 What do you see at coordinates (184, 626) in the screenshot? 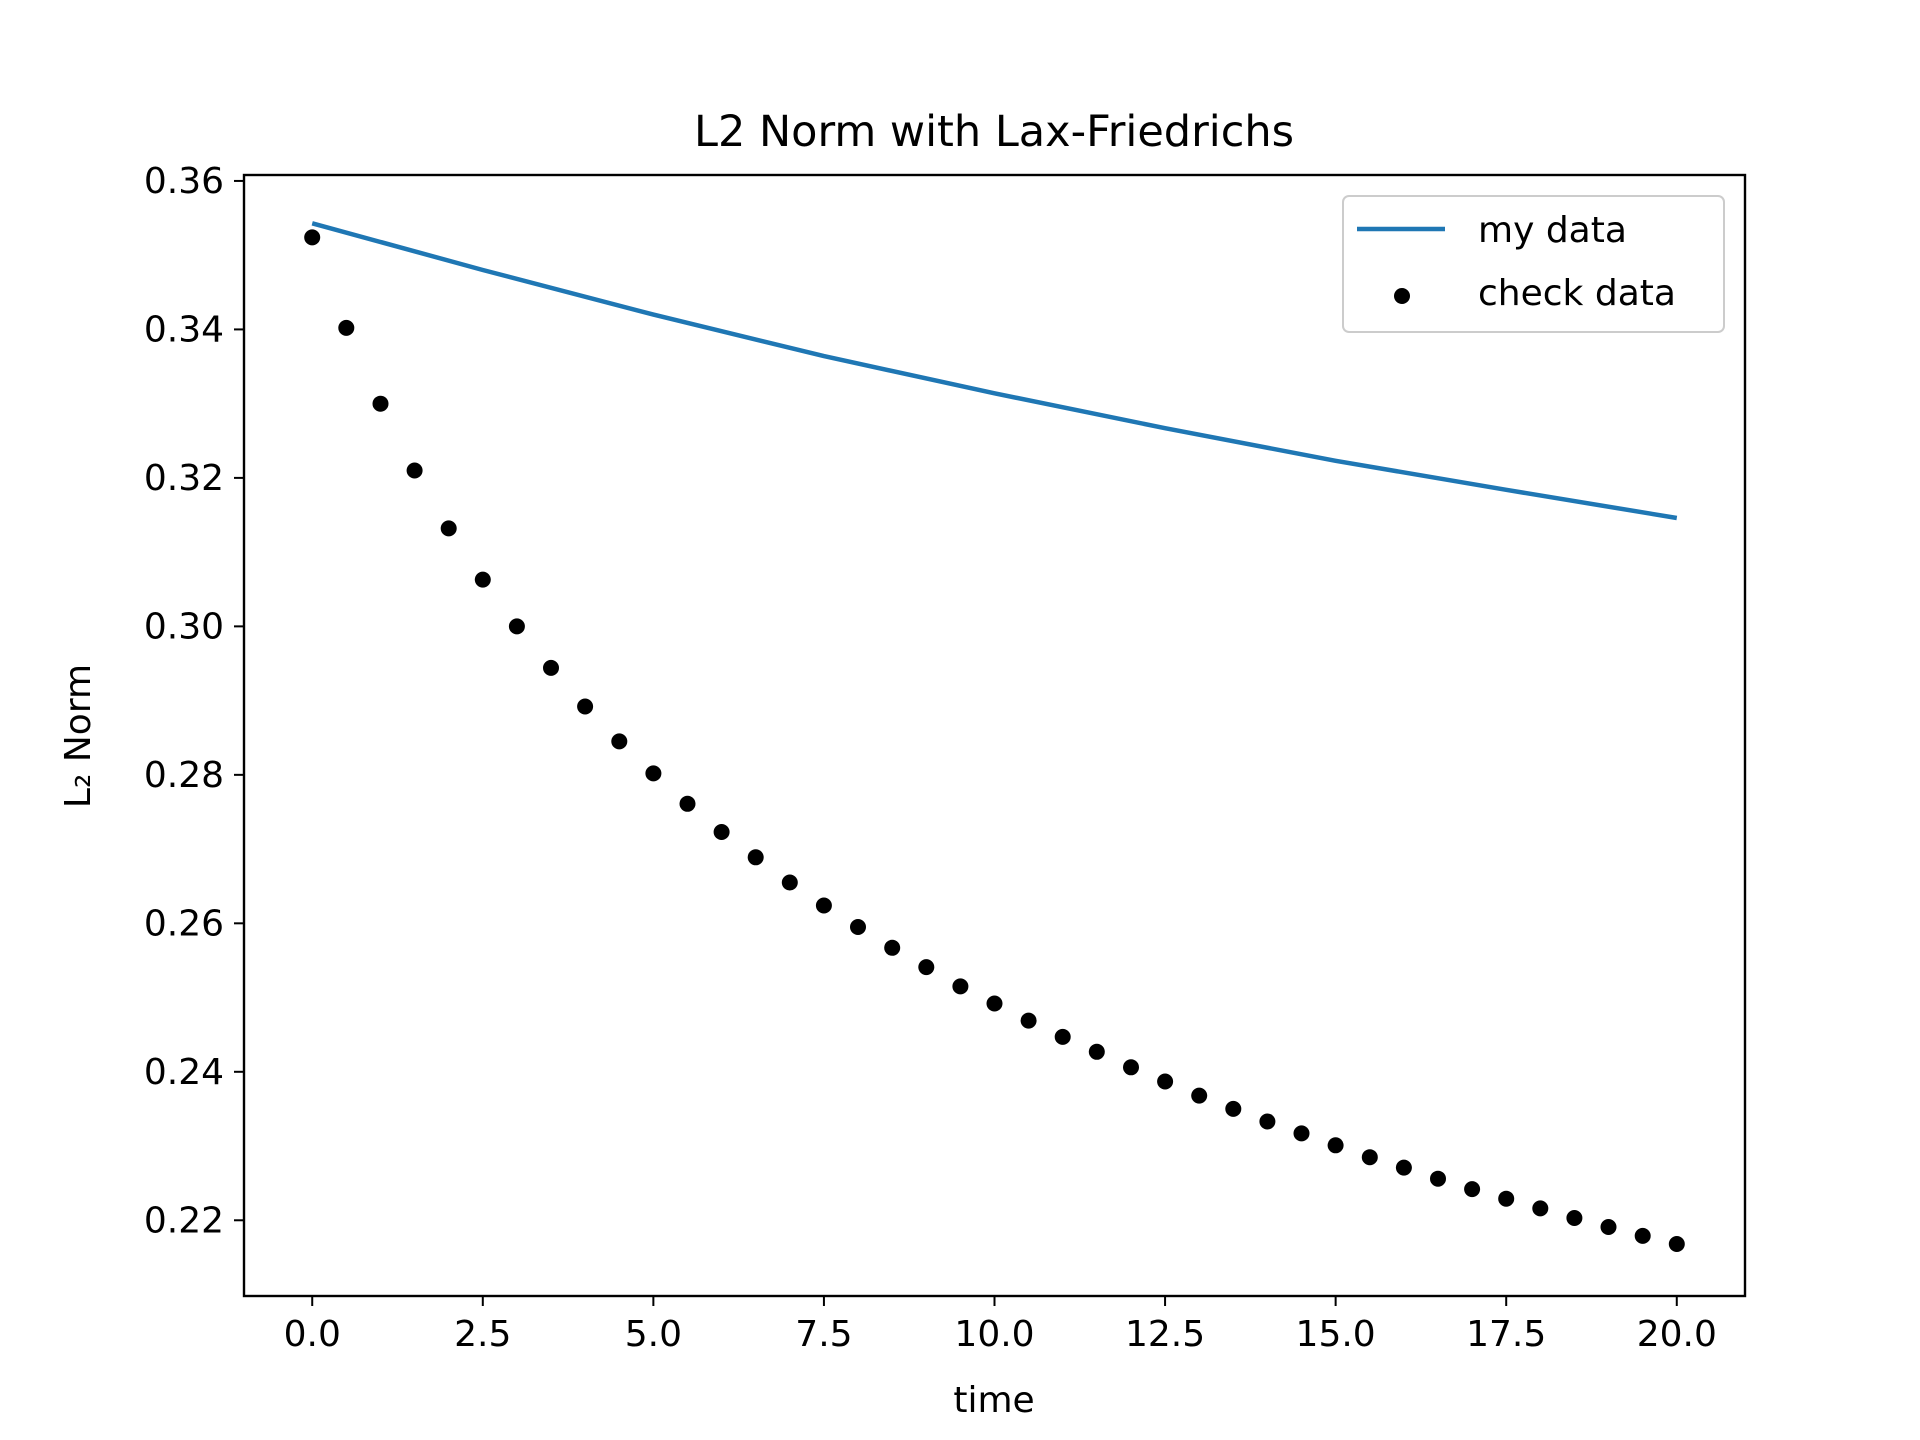
I see `y-tick-label: 0.30` at bounding box center [184, 626].